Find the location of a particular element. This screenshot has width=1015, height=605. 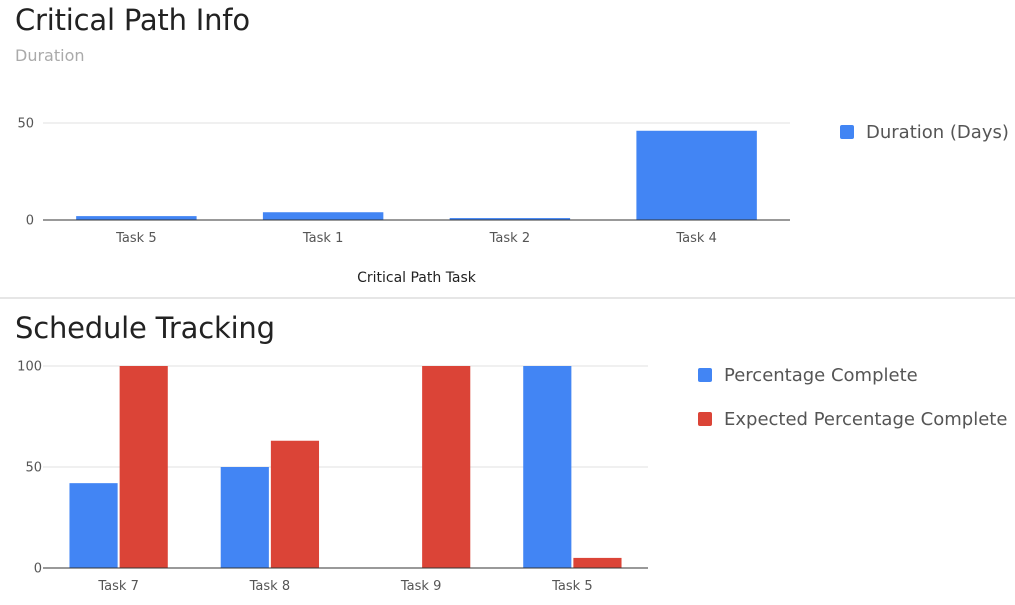

x-tick-label-task-1: Task 1 is located at coordinates (322, 238).